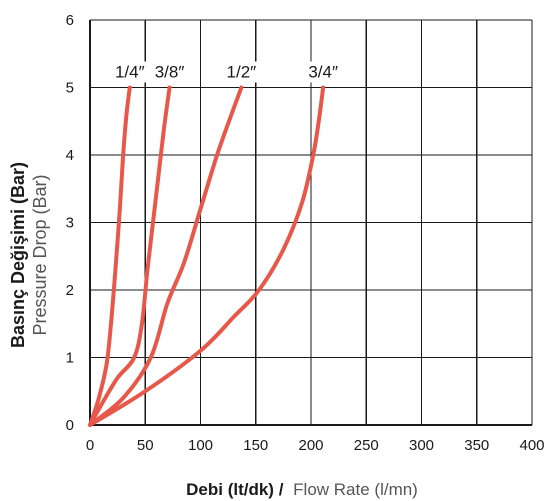  I want to click on x-axis-title-bold: Debi (lt/dk) /, so click(235, 489).